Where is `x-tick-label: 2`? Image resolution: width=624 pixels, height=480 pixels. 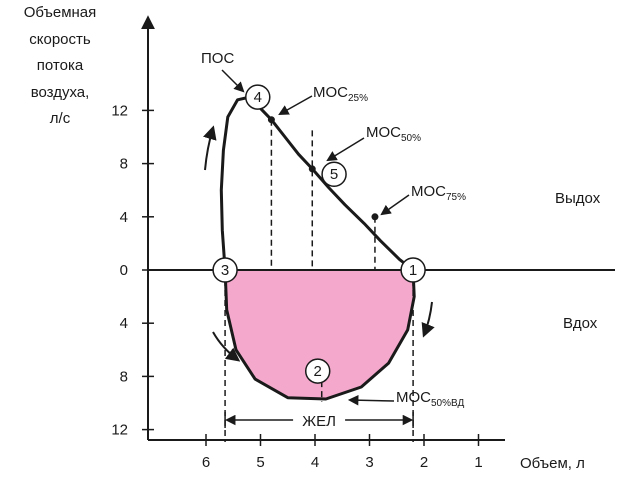 x-tick-label: 2 is located at coordinates (424, 462).